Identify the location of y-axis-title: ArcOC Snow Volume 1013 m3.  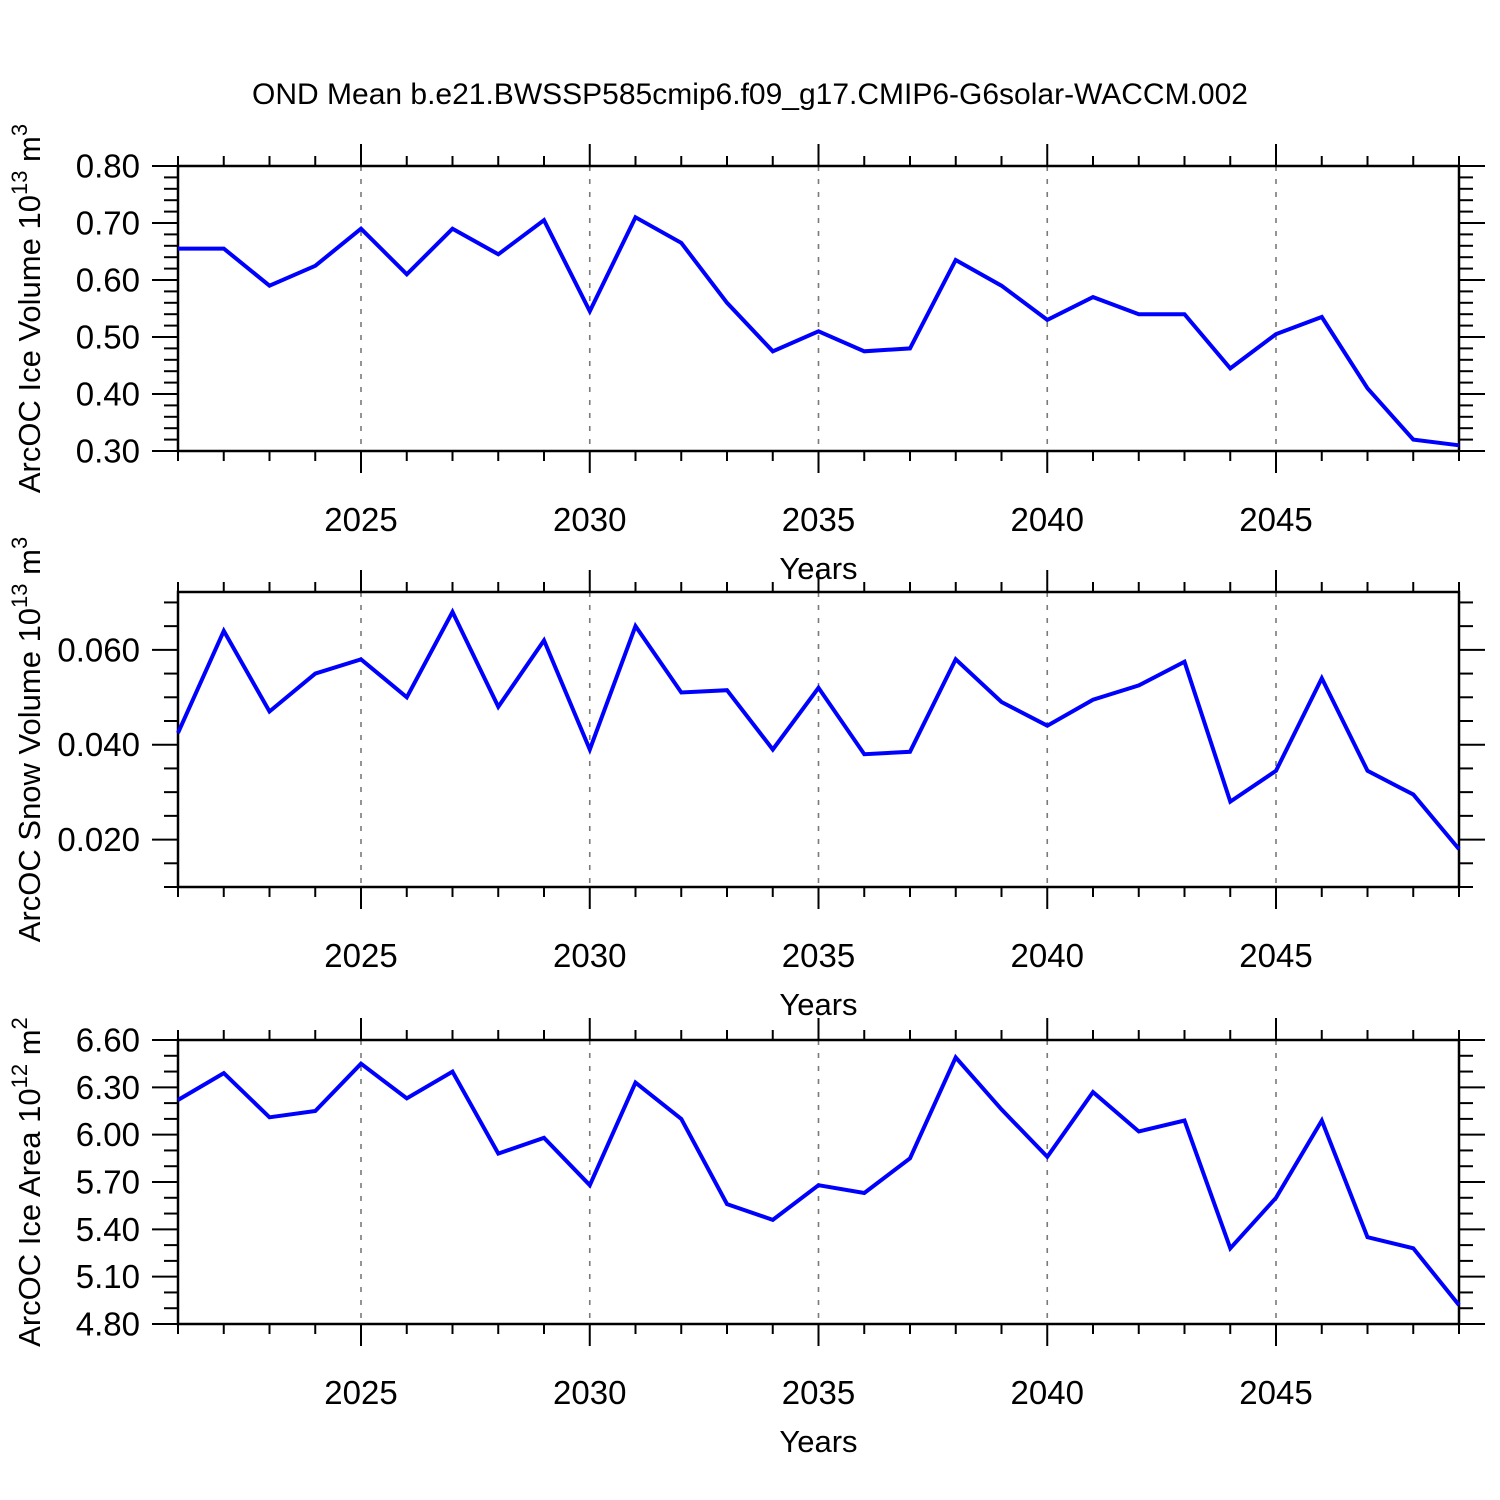
(27, 739).